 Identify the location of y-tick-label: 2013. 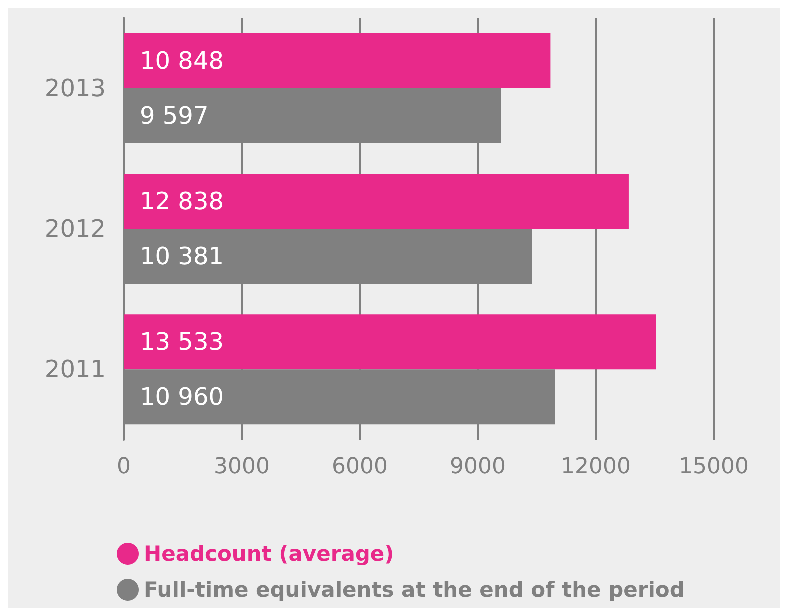
(75, 88).